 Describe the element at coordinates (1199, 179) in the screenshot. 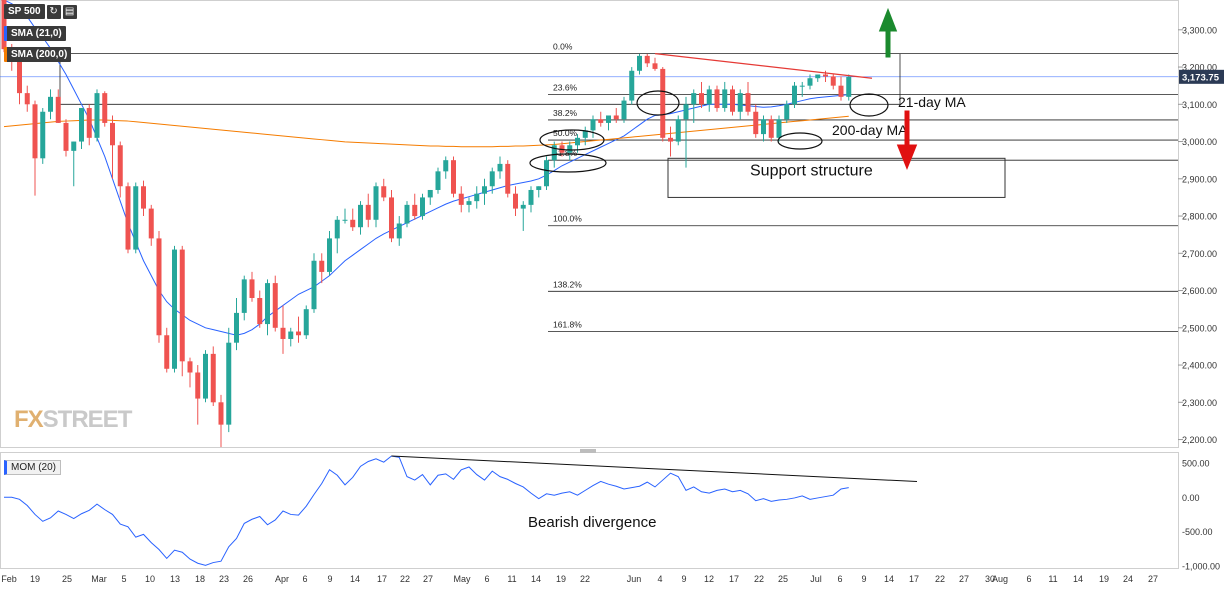

I see `price-tick-label: 2,900.00` at that location.